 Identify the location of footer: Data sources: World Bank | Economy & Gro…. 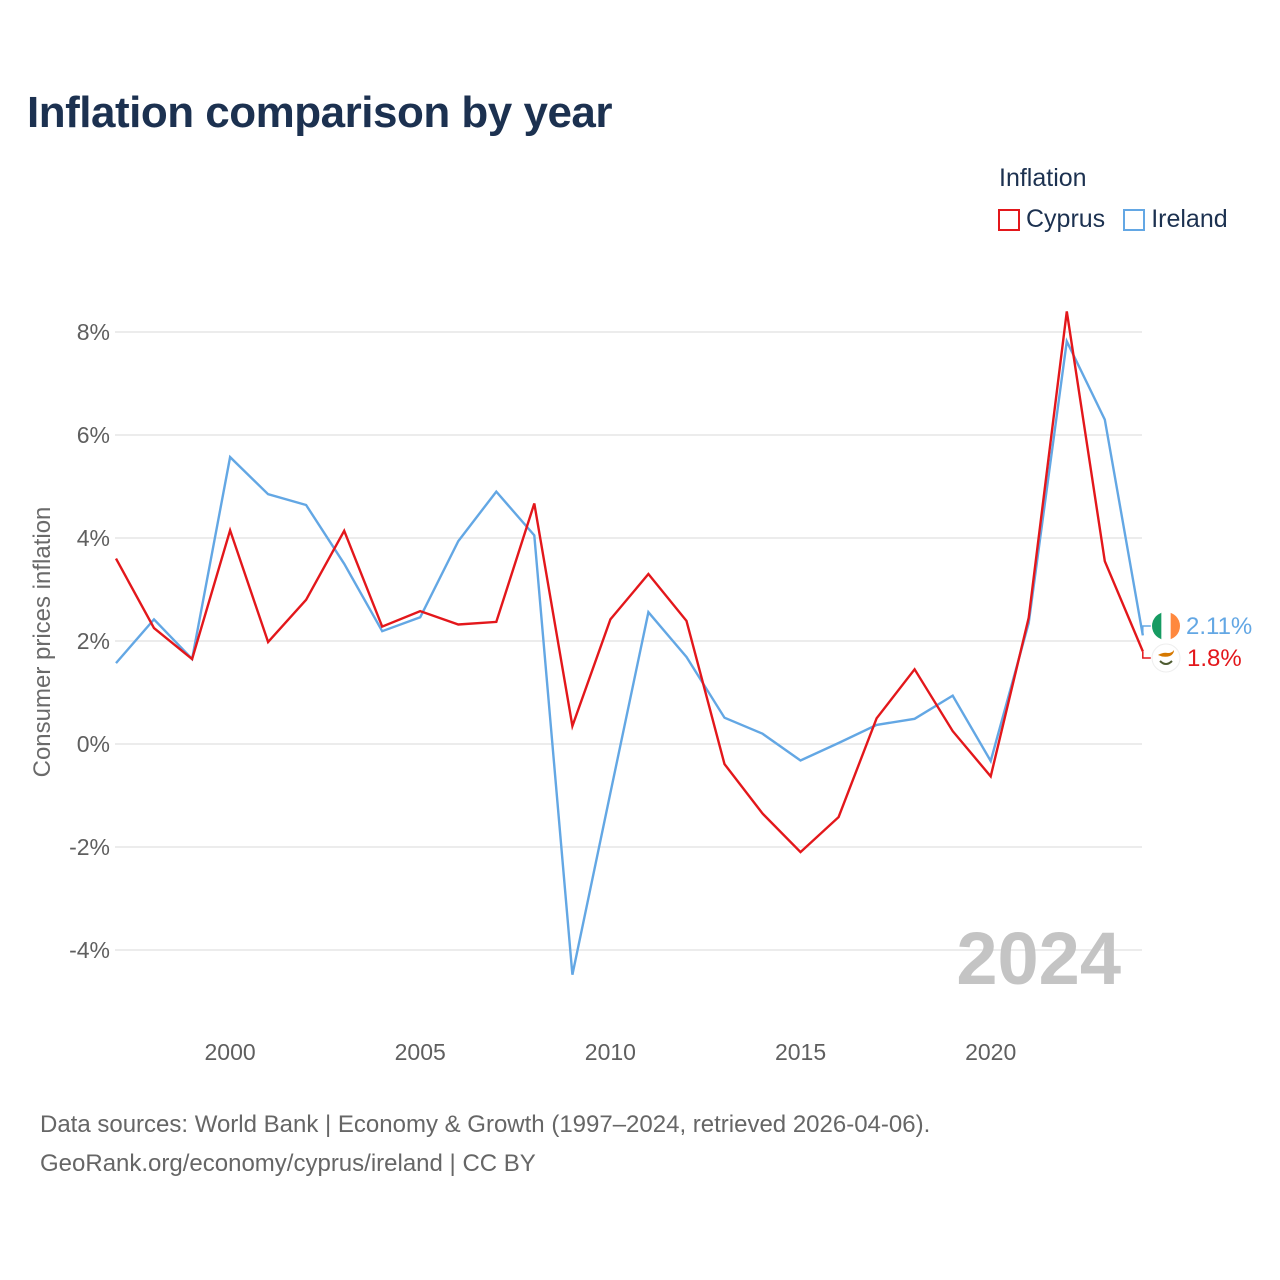
(485, 1144).